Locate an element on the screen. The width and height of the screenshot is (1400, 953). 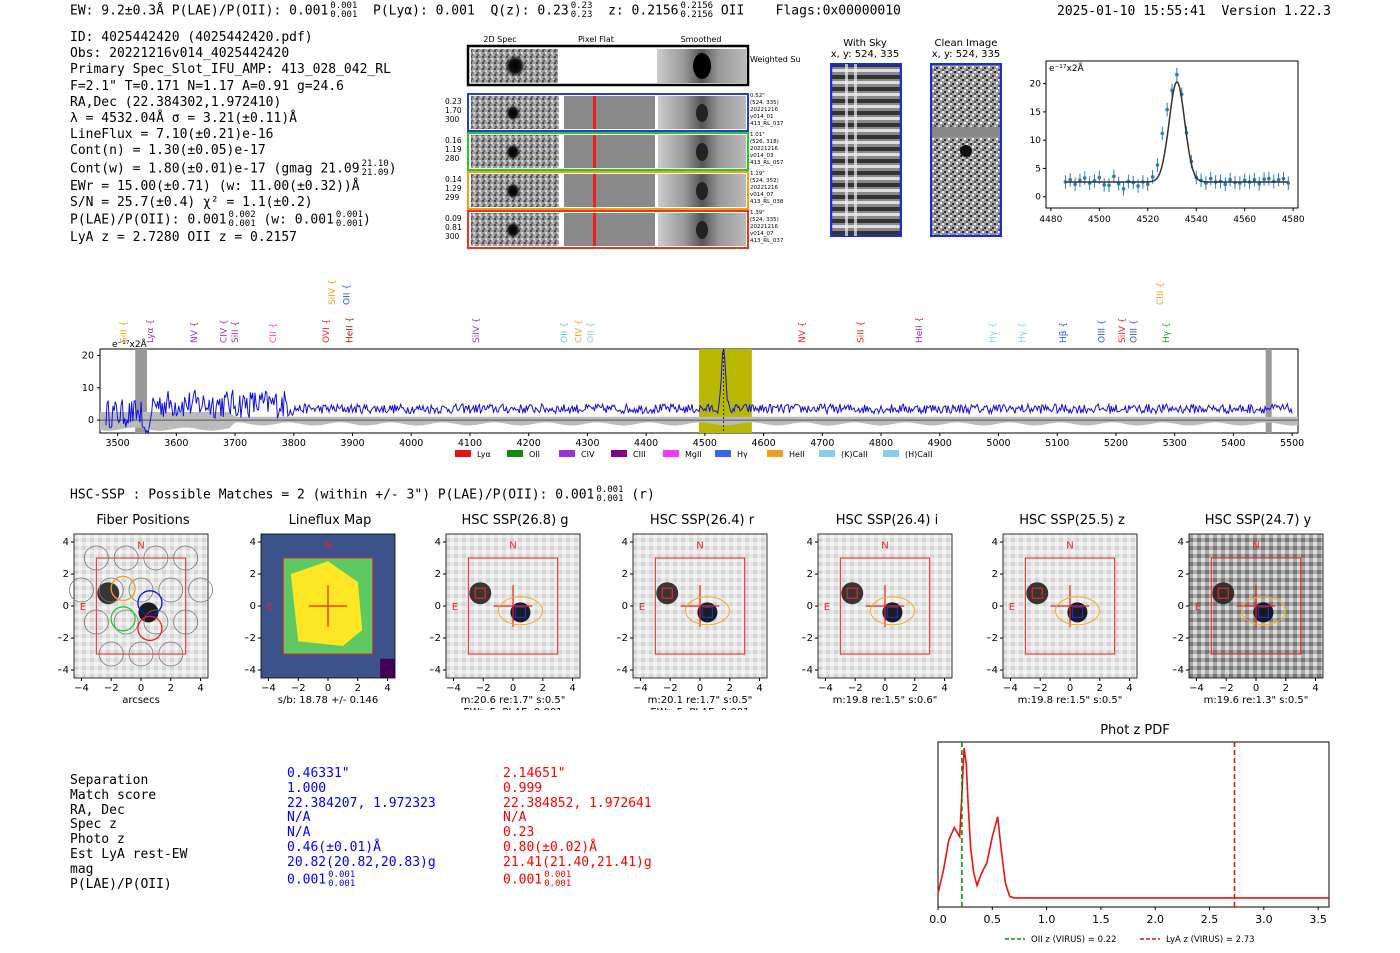
match-value-plae: 0.001 0.001 0.001 is located at coordinates (321, 879).